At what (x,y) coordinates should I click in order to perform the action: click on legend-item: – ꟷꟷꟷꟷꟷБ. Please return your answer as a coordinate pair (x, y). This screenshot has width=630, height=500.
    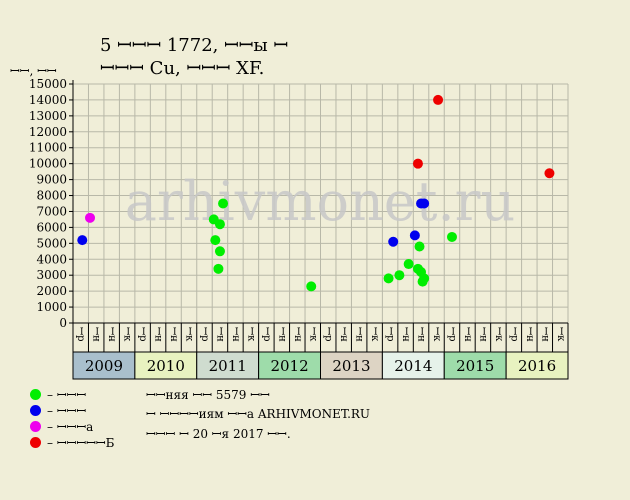
    Looking at the image, I should click on (72, 442).